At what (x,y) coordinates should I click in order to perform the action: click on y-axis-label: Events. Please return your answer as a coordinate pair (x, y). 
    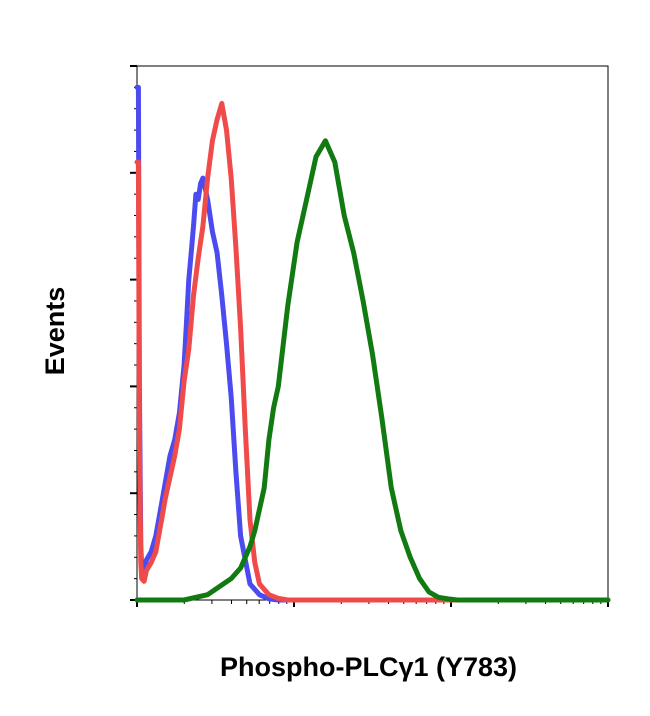
    Looking at the image, I should click on (55, 331).